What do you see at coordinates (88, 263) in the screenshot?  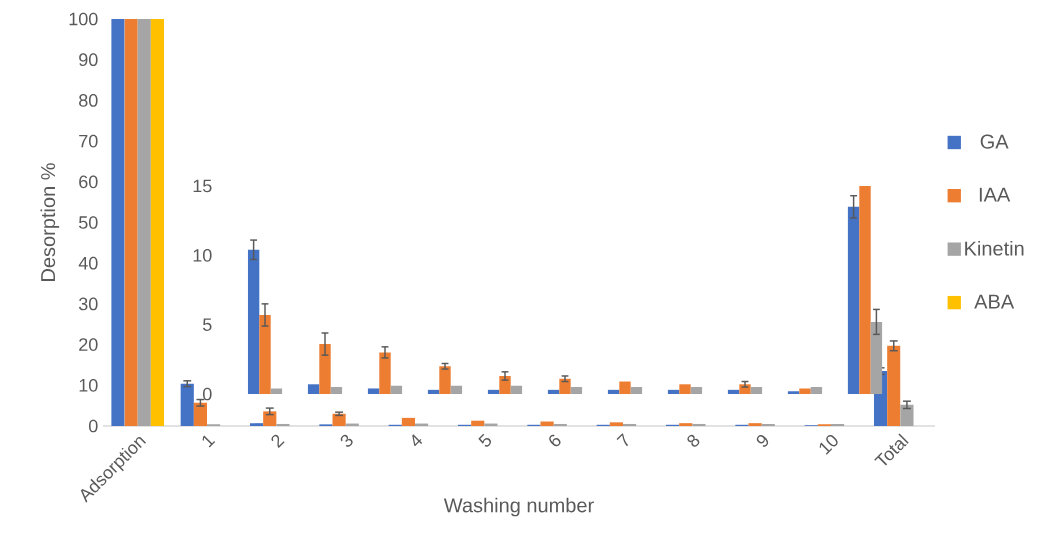 I see `y-tick-label: 40` at bounding box center [88, 263].